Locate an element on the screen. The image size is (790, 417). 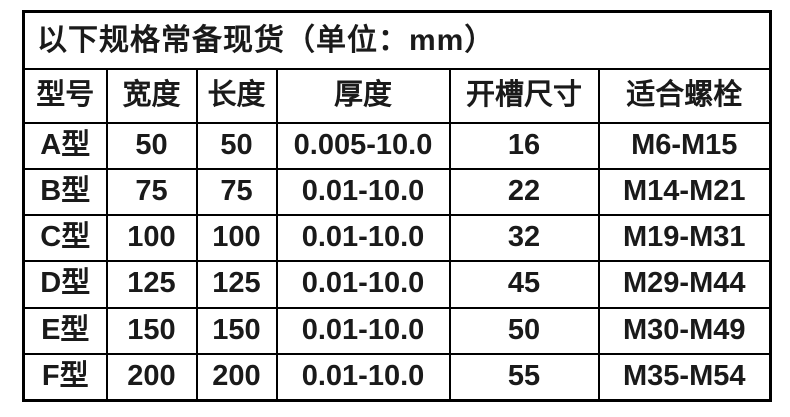
cell-model: F型 is located at coordinates (65, 377).